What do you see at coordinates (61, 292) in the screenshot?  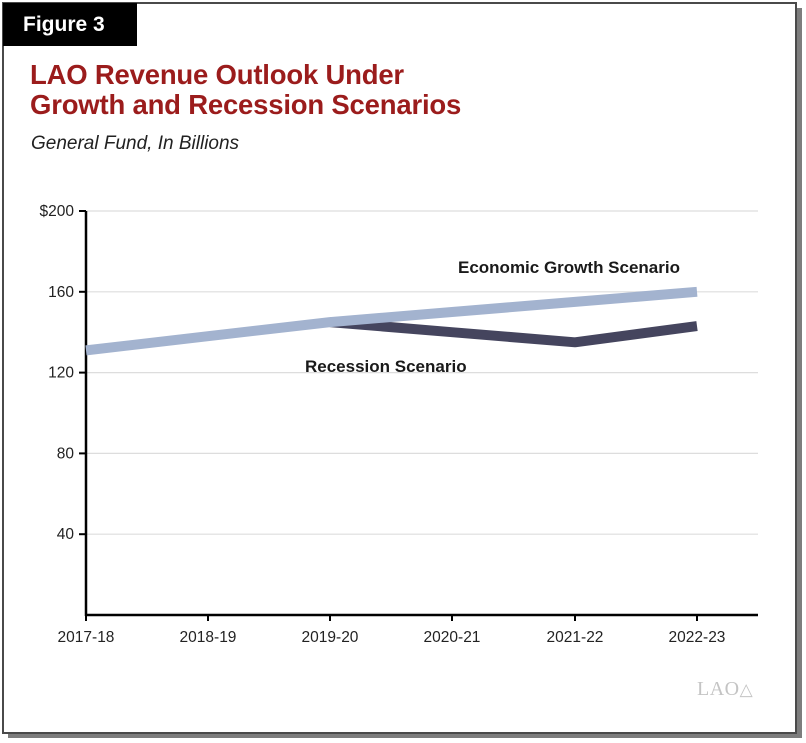 I see `y-tick-label: 160` at bounding box center [61, 292].